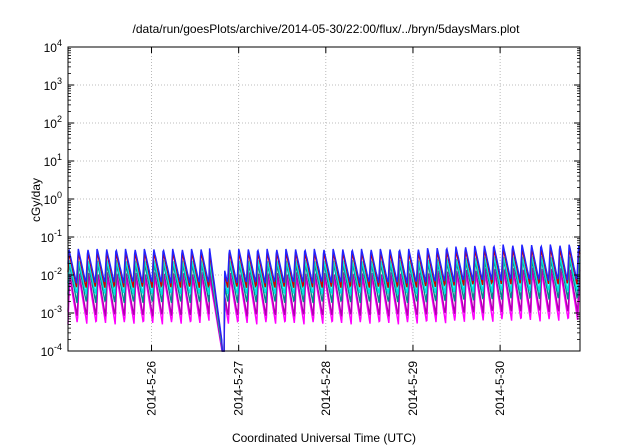 Image resolution: width=640 pixels, height=448 pixels. Describe the element at coordinates (500, 388) in the screenshot. I see `x-tick-label: 2014-5-30` at that location.